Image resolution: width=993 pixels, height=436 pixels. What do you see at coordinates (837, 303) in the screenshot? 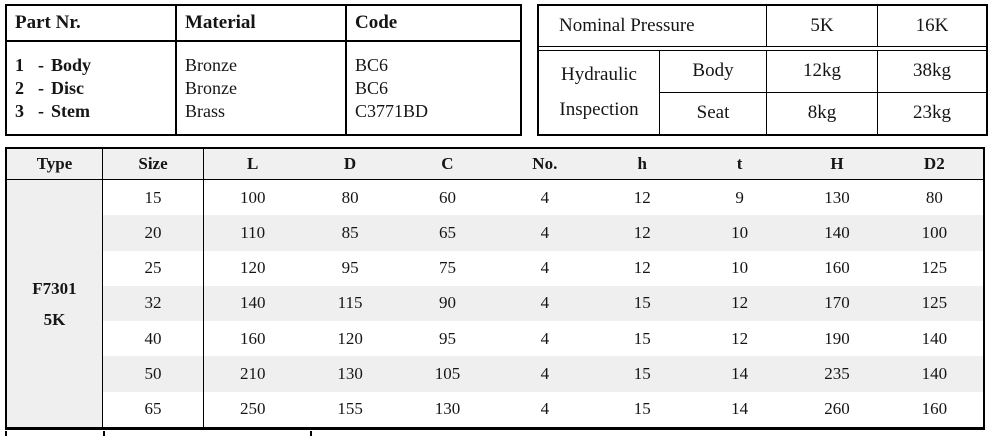
I see `dim-value-cell: 170` at bounding box center [837, 303].